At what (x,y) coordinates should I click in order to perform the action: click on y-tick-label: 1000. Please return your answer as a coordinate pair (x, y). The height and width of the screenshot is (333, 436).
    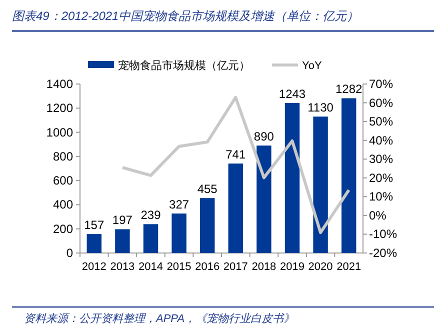
    Looking at the image, I should click on (60, 132).